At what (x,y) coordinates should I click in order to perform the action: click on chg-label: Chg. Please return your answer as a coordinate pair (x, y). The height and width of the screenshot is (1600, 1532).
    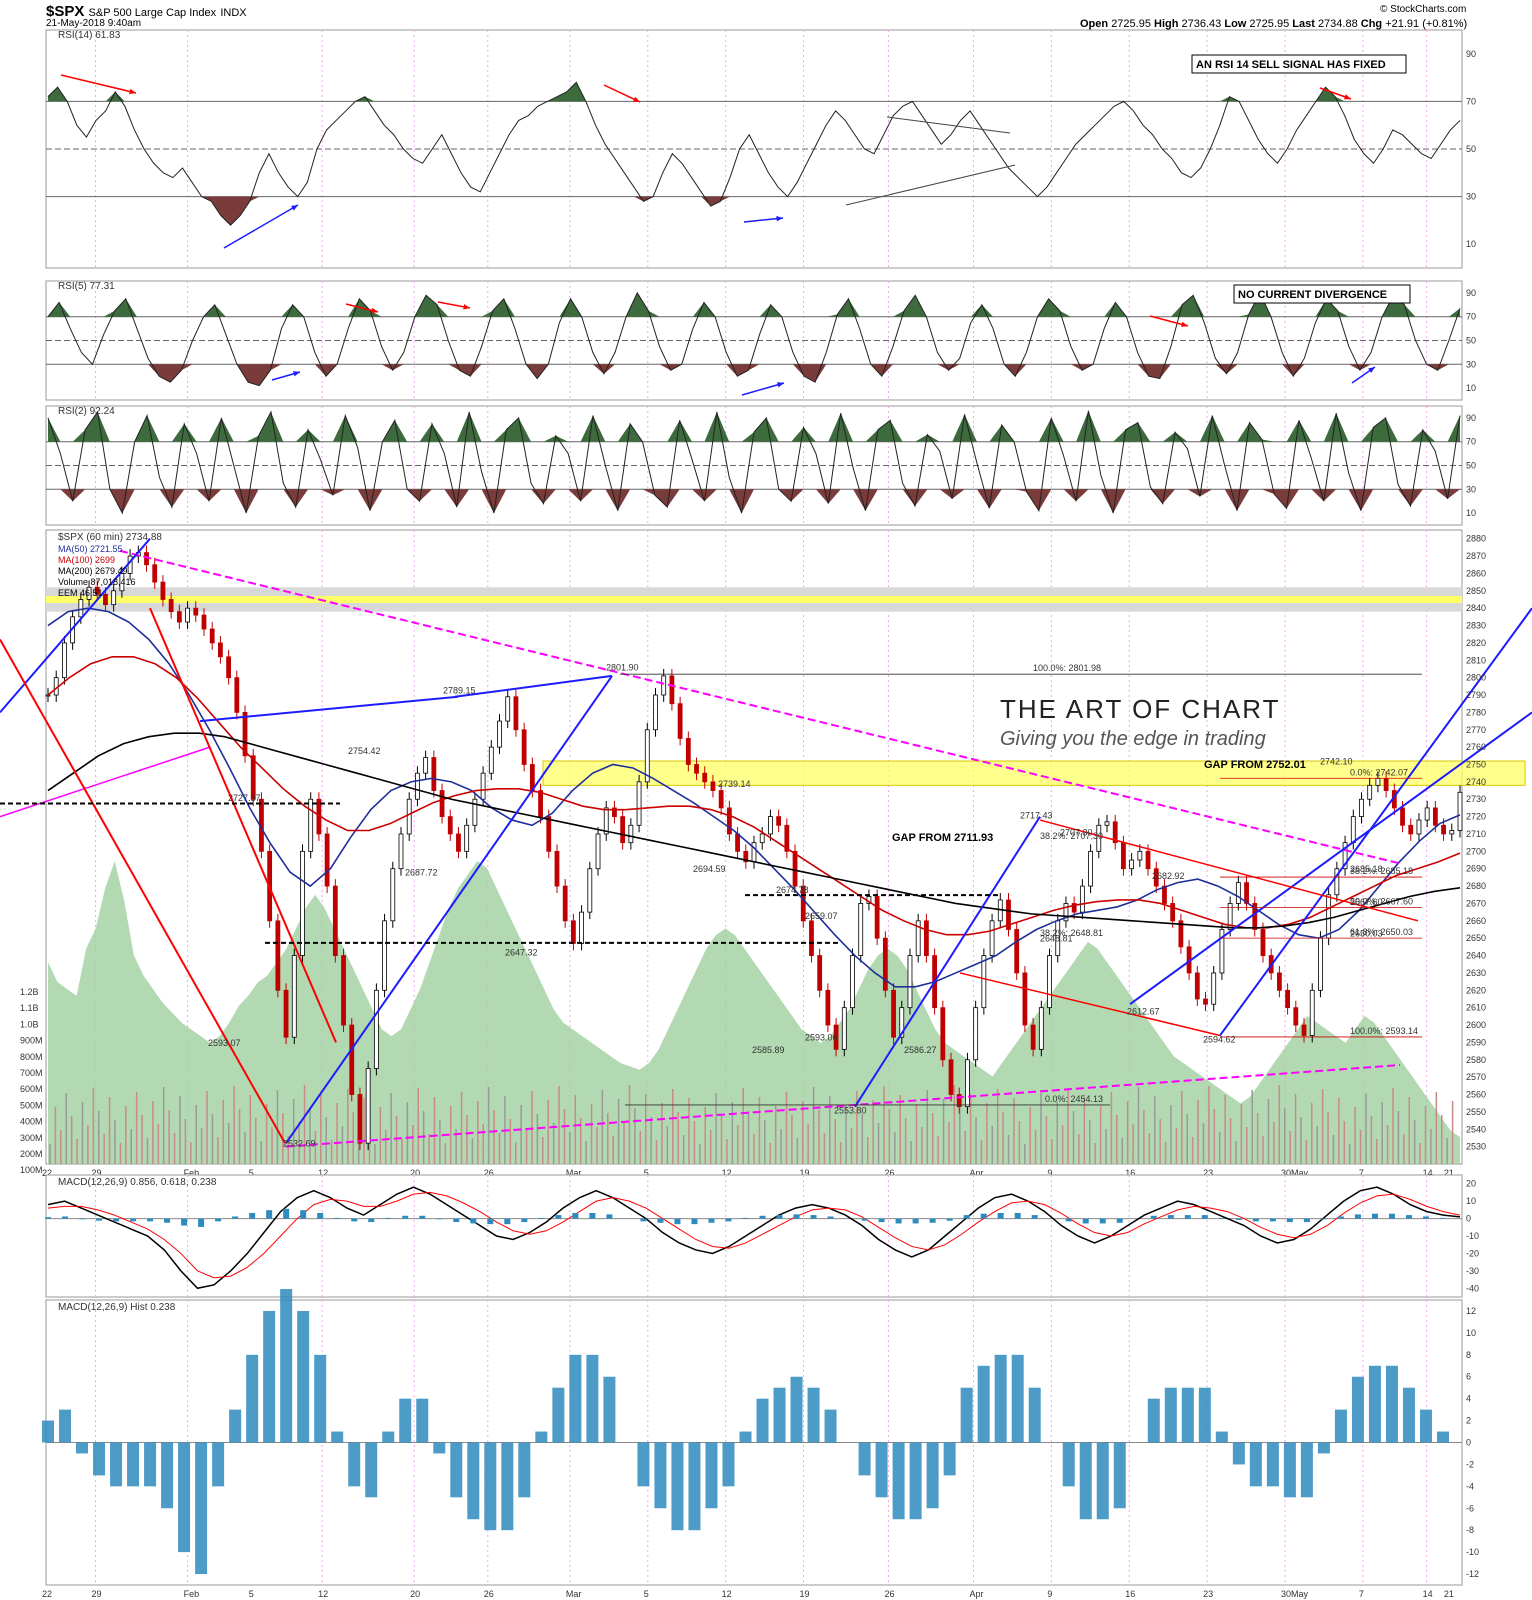
    Looking at the image, I should click on (1371, 24).